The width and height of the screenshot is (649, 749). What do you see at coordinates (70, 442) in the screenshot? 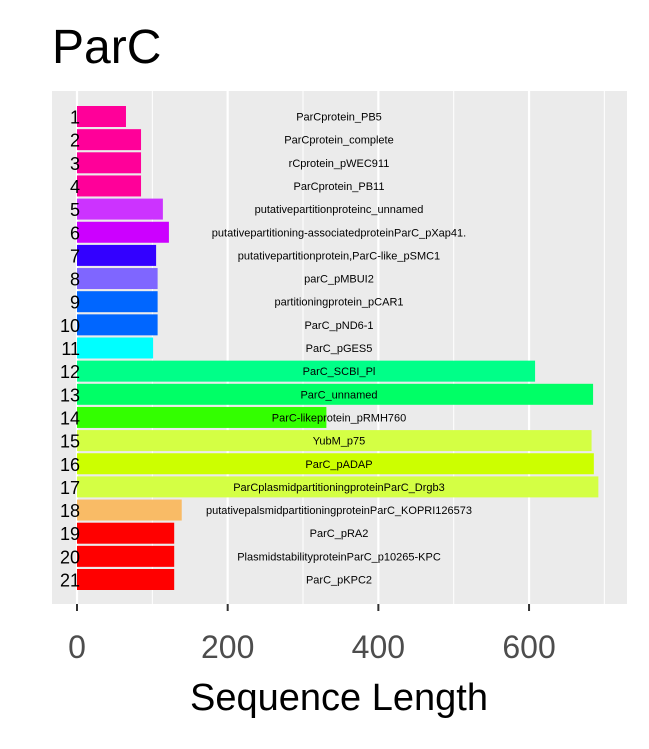
I see `category-tick-label: 15` at bounding box center [70, 442].